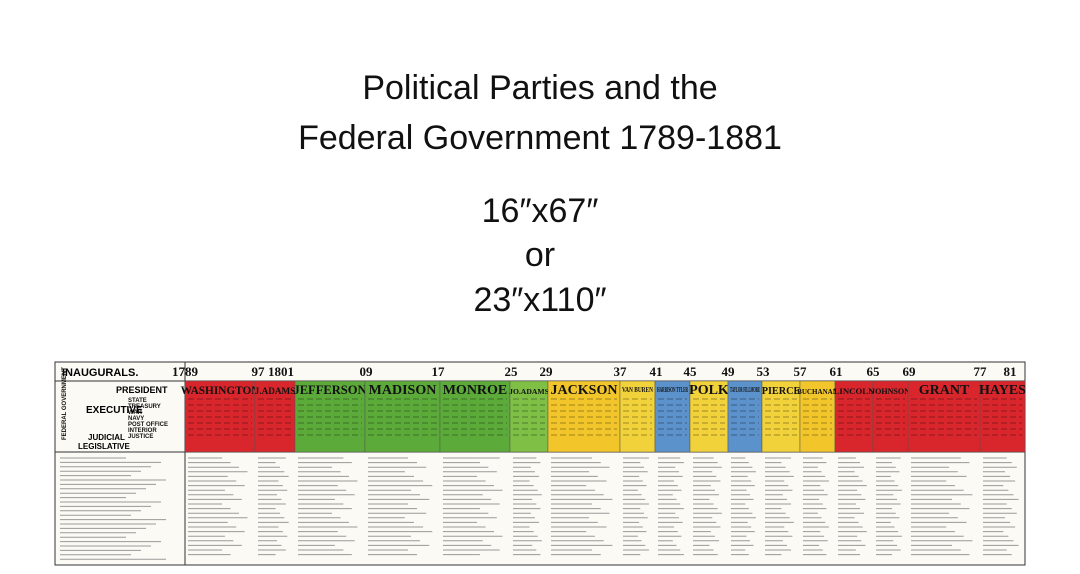 Image resolution: width=1080 pixels, height=574 pixels. What do you see at coordinates (185, 371) in the screenshot?
I see `year: 1789` at bounding box center [185, 371].